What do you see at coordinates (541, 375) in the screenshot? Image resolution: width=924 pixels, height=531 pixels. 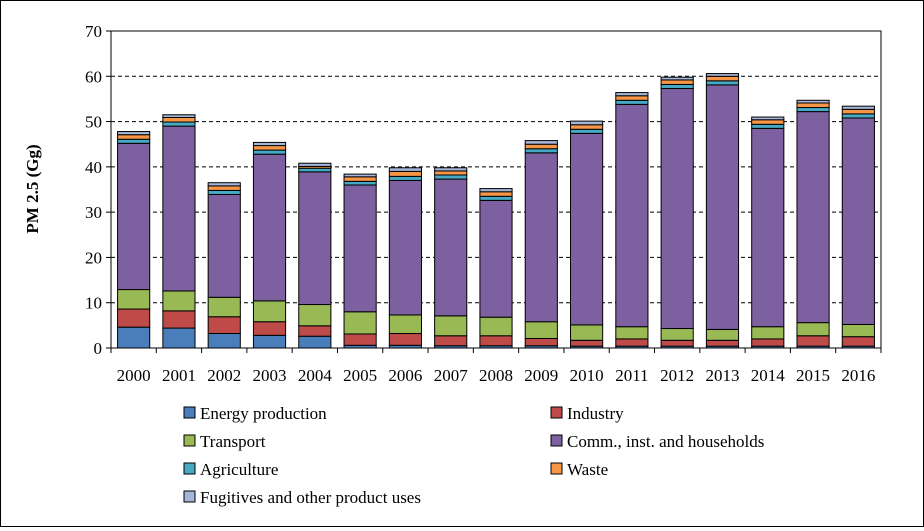 I see `x-tick-label: 2009` at bounding box center [541, 375].